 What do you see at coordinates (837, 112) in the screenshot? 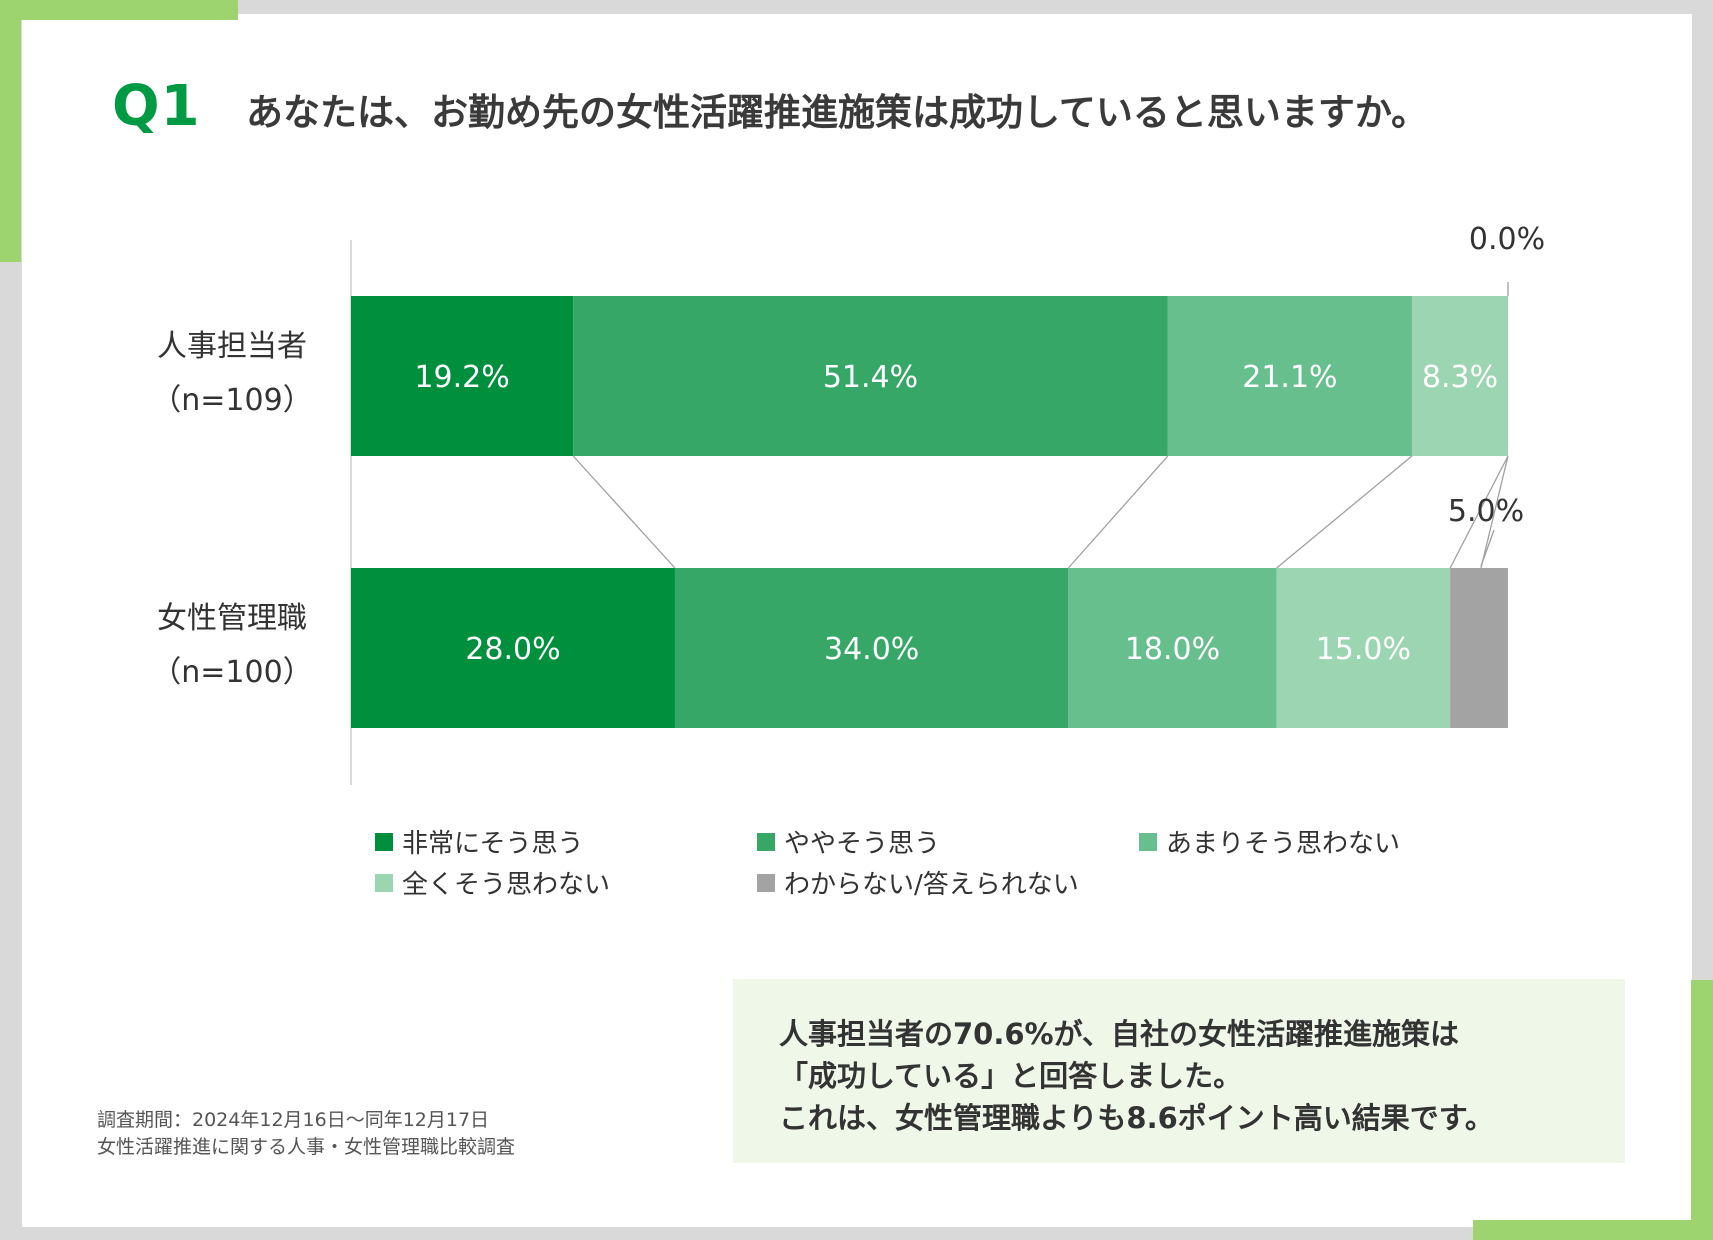
I see `question-text: あなたは、お勤め先の女性活躍推進施策は成功していると思いますか。` at bounding box center [837, 112].